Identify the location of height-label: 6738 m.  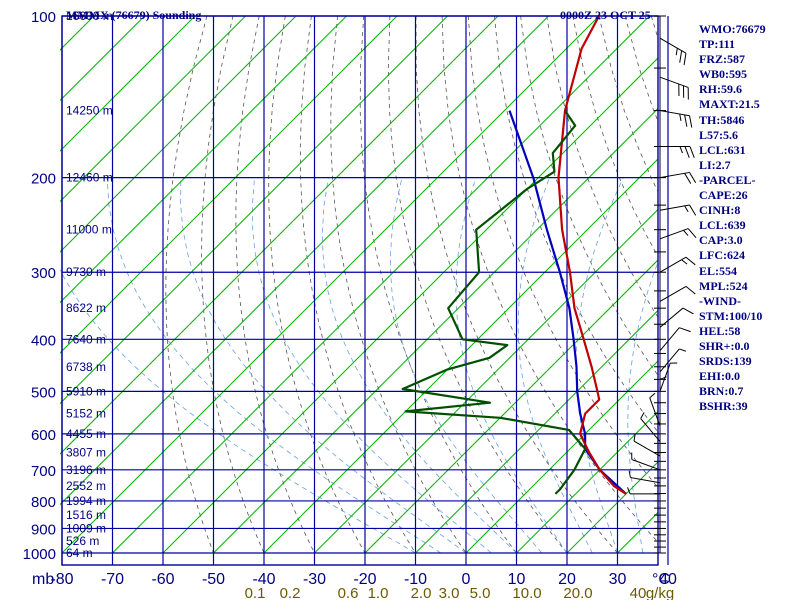
(86, 367).